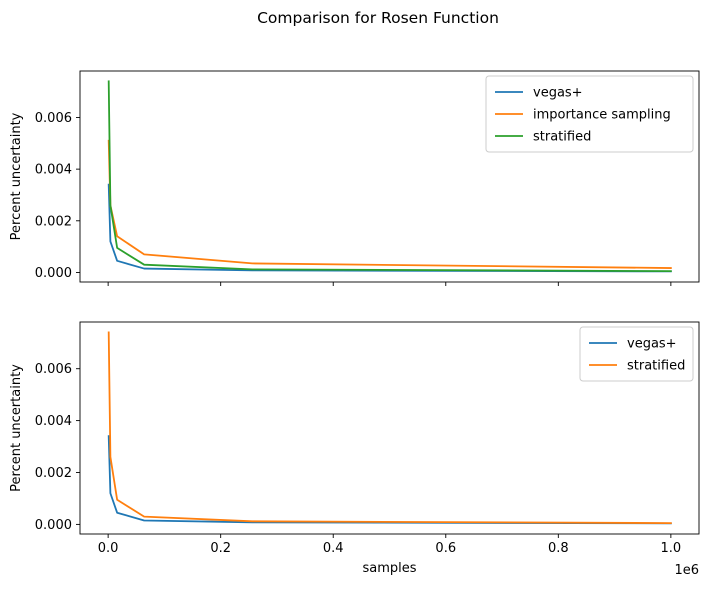 The image size is (708, 589). Describe the element at coordinates (53, 369) in the screenshot. I see `bottom-y-tick-label: 0.006` at that location.